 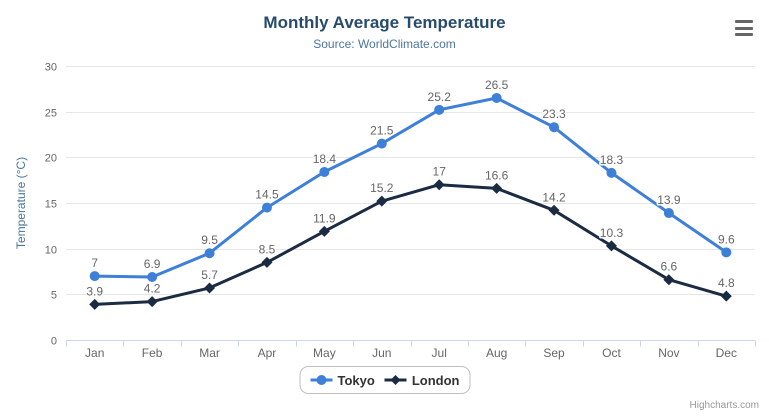 What do you see at coordinates (209, 353) in the screenshot?
I see `x-axis-tick-label: Mar` at bounding box center [209, 353].